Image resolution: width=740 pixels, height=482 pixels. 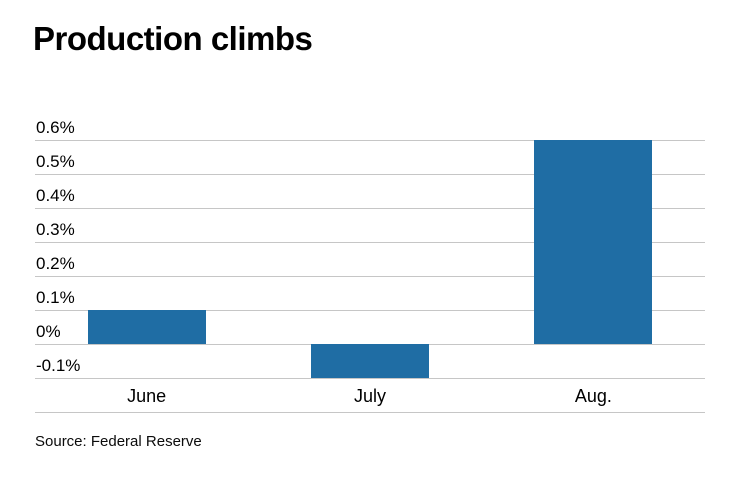 I want to click on y-axis-tick-label: 0.1%, so click(x=55, y=298).